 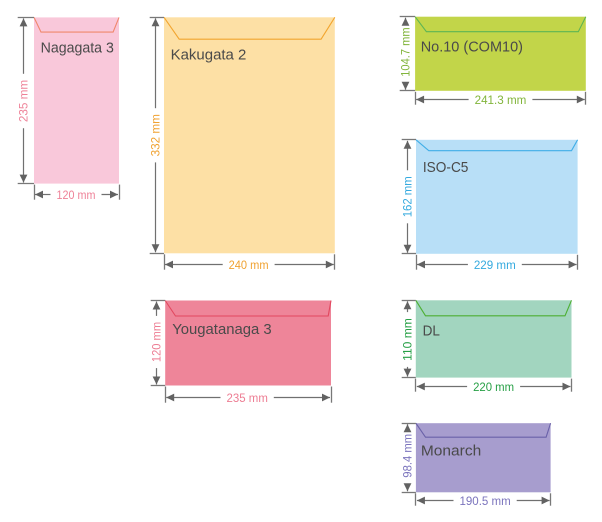 What do you see at coordinates (485, 501) in the screenshot?
I see `svg-text: 190.5 mm` at bounding box center [485, 501].